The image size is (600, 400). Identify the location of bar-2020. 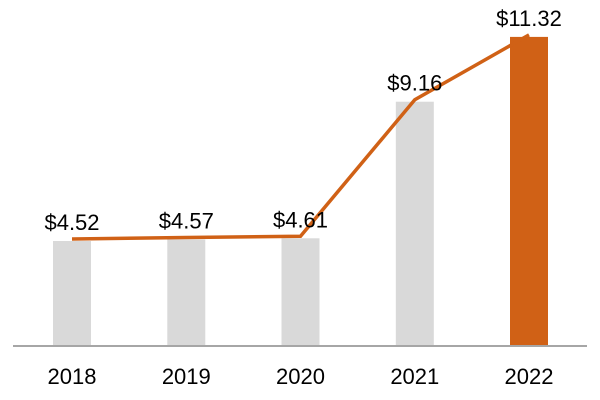
(300, 292).